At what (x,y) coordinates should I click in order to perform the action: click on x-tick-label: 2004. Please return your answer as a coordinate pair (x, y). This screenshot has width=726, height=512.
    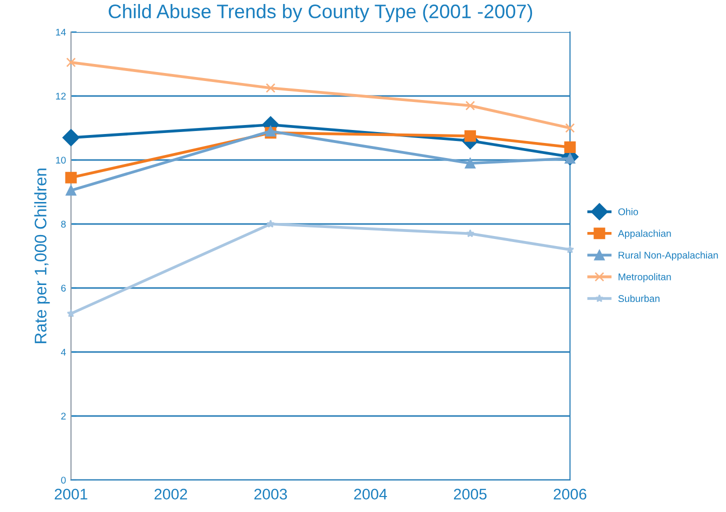
    Looking at the image, I should click on (370, 494).